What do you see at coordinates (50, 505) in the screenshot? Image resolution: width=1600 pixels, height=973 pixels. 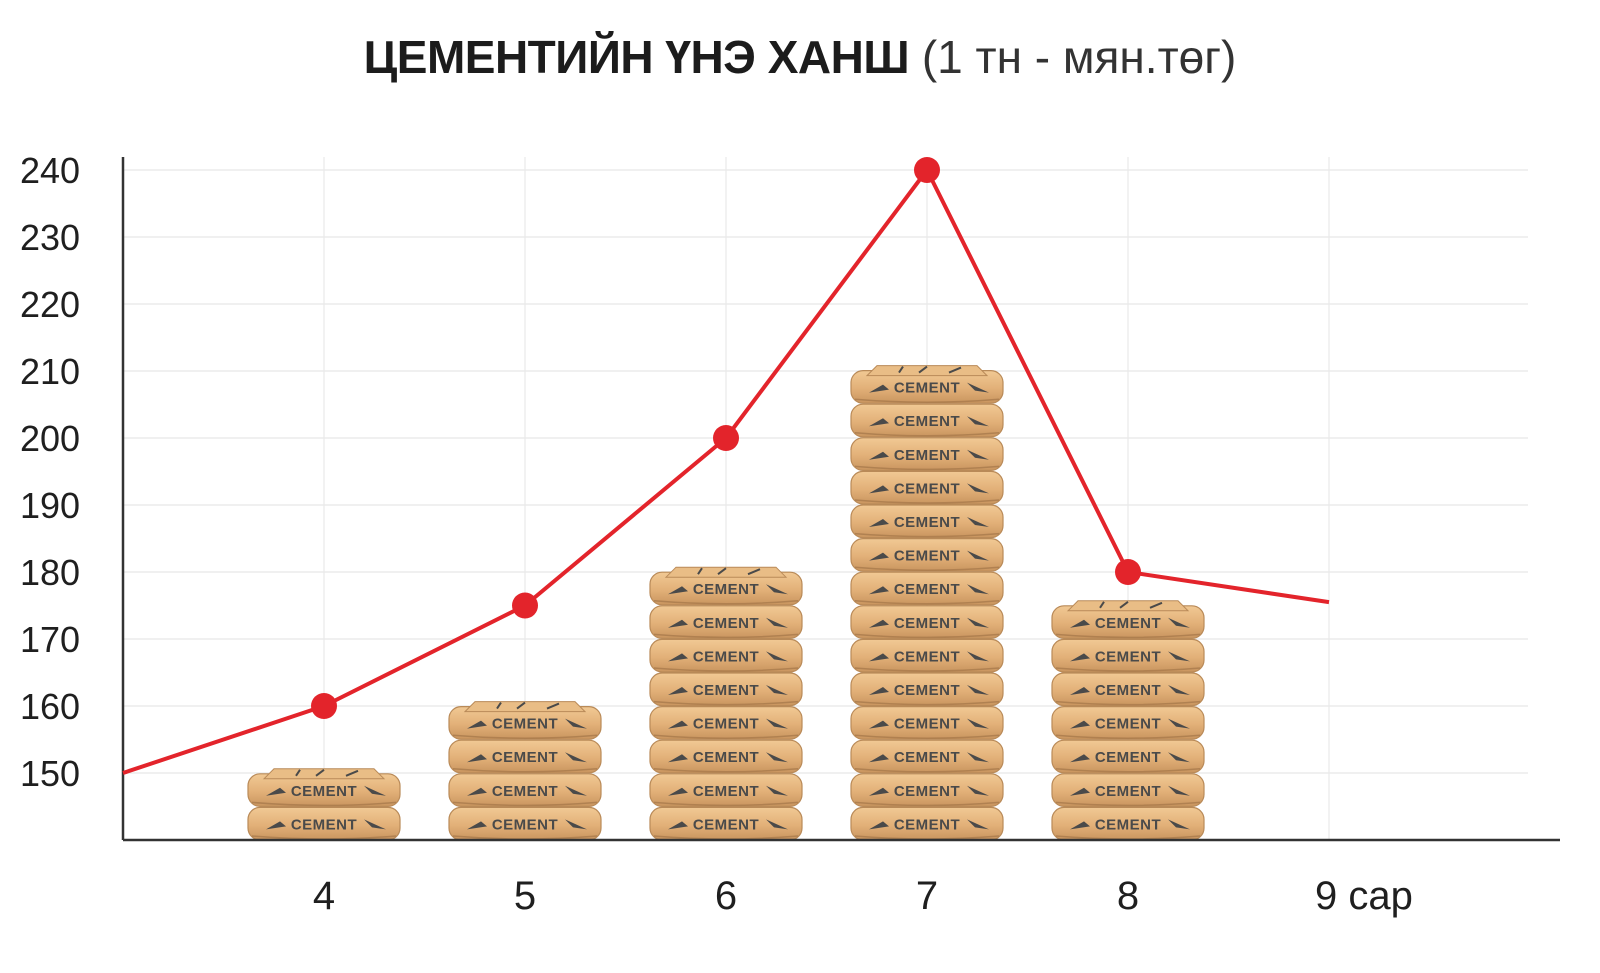 I see `y-tick-label: 190` at bounding box center [50, 505].